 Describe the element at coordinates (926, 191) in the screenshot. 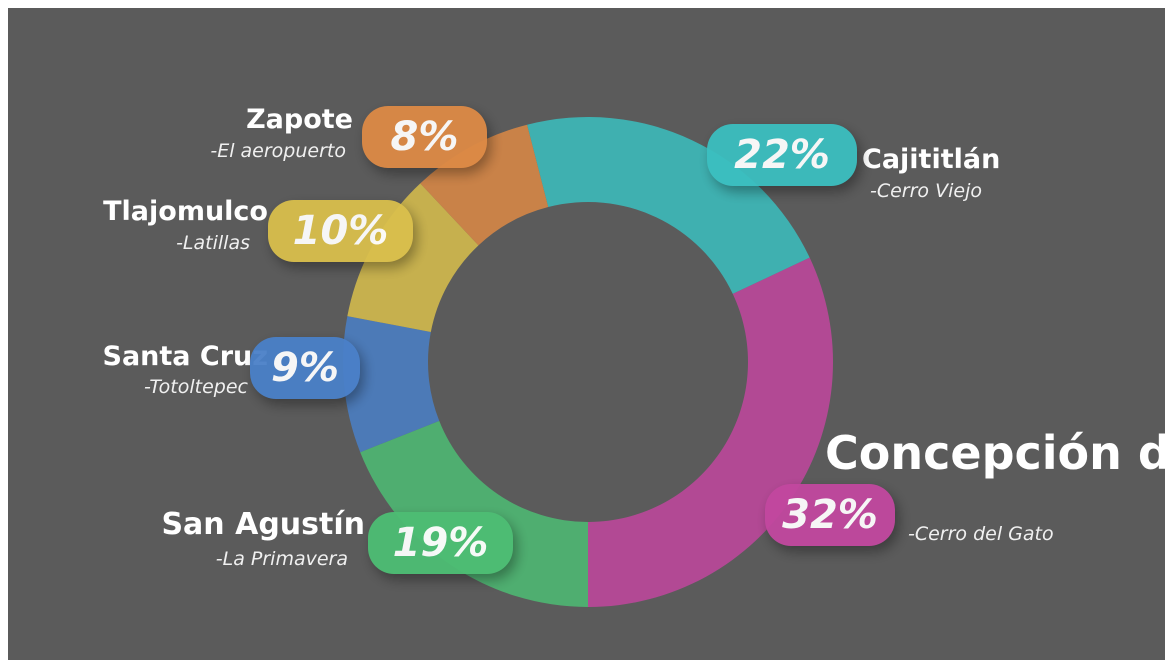

I see `category-subtitle: -Cerro Viejo` at that location.